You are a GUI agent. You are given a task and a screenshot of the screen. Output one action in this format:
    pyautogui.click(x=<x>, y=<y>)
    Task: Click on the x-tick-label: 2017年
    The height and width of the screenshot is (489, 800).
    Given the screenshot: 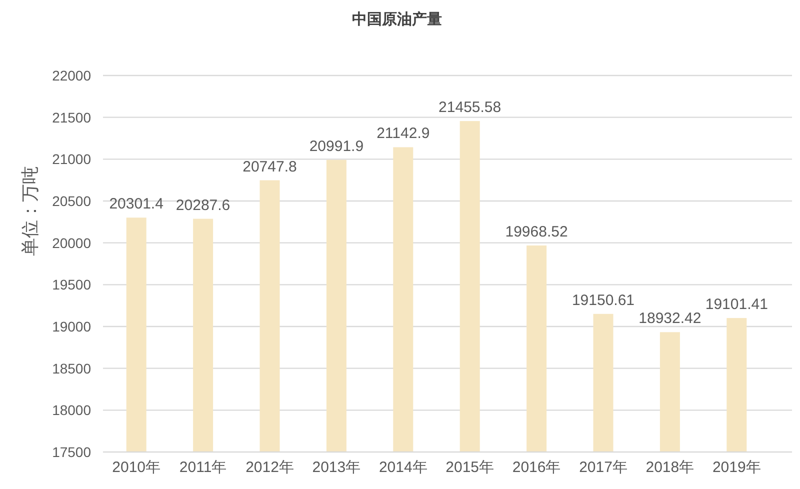 What is the action you would take?
    pyautogui.click(x=603, y=467)
    